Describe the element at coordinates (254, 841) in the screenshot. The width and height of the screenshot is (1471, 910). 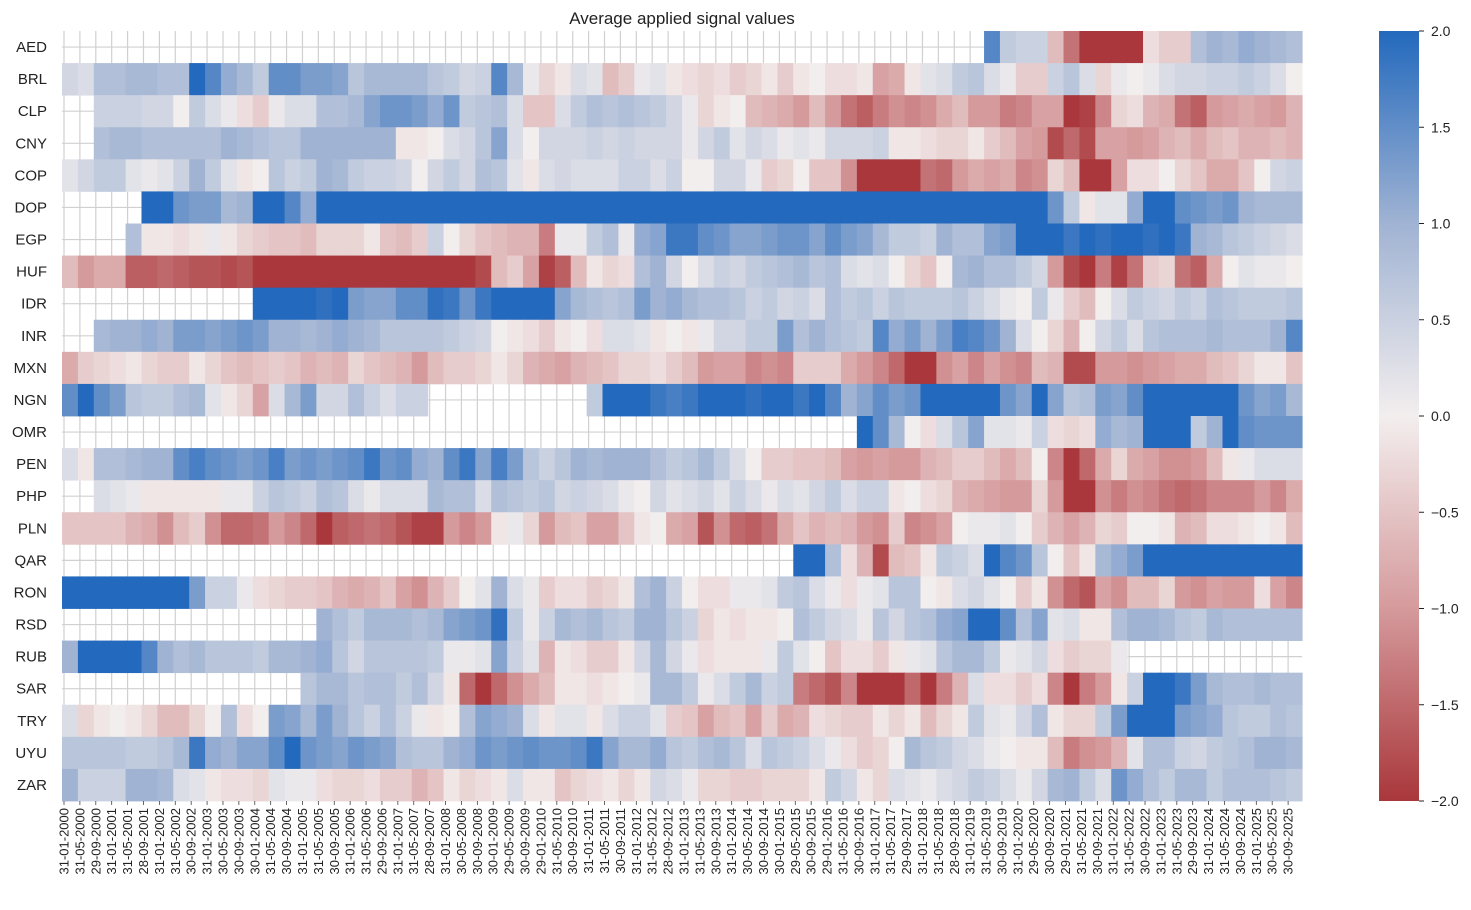
I see `x-tick-label: 30-01-2004` at that location.